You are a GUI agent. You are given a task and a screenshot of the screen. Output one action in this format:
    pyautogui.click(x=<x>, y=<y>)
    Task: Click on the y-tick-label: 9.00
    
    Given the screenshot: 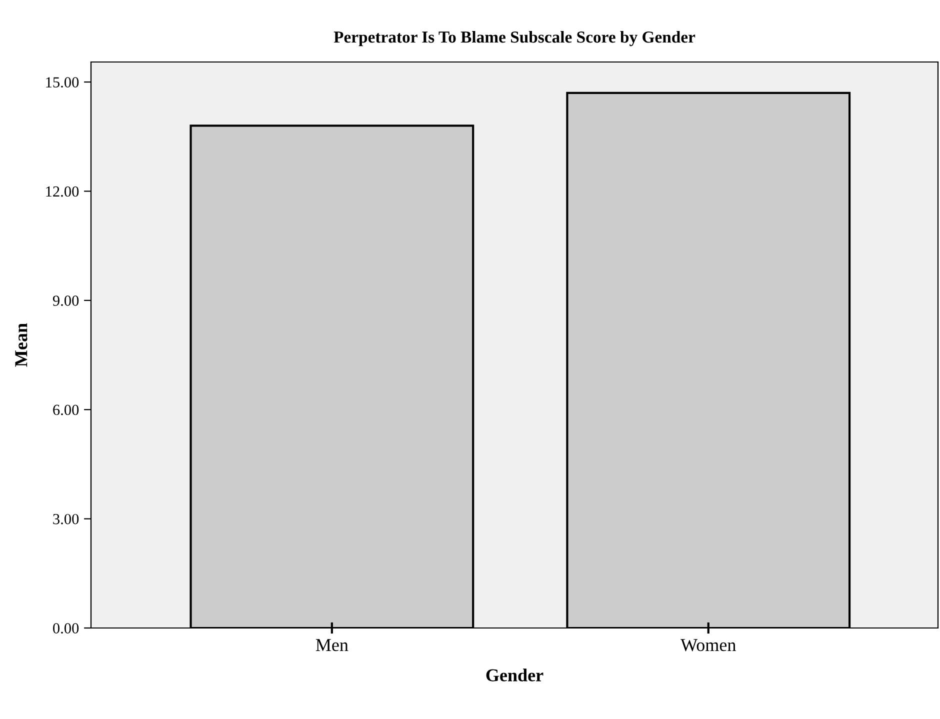 What is the action you would take?
    pyautogui.click(x=65, y=301)
    